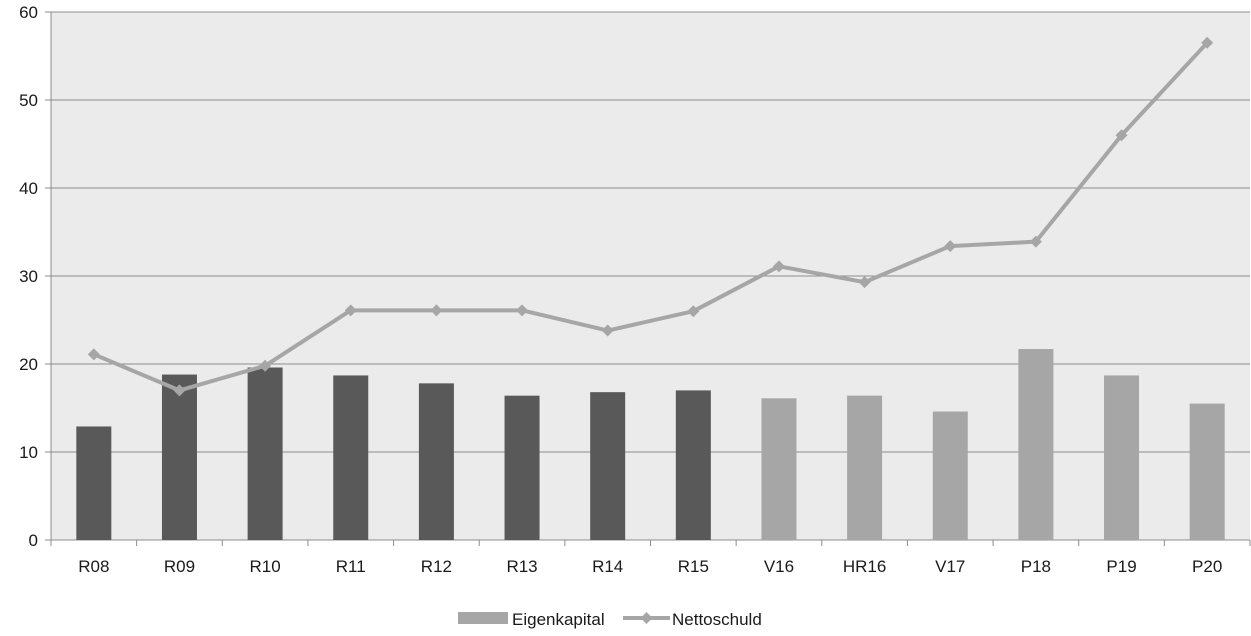 Image resolution: width=1251 pixels, height=636 pixels. Describe the element at coordinates (521, 566) in the screenshot. I see `x-tick-label: R13` at that location.